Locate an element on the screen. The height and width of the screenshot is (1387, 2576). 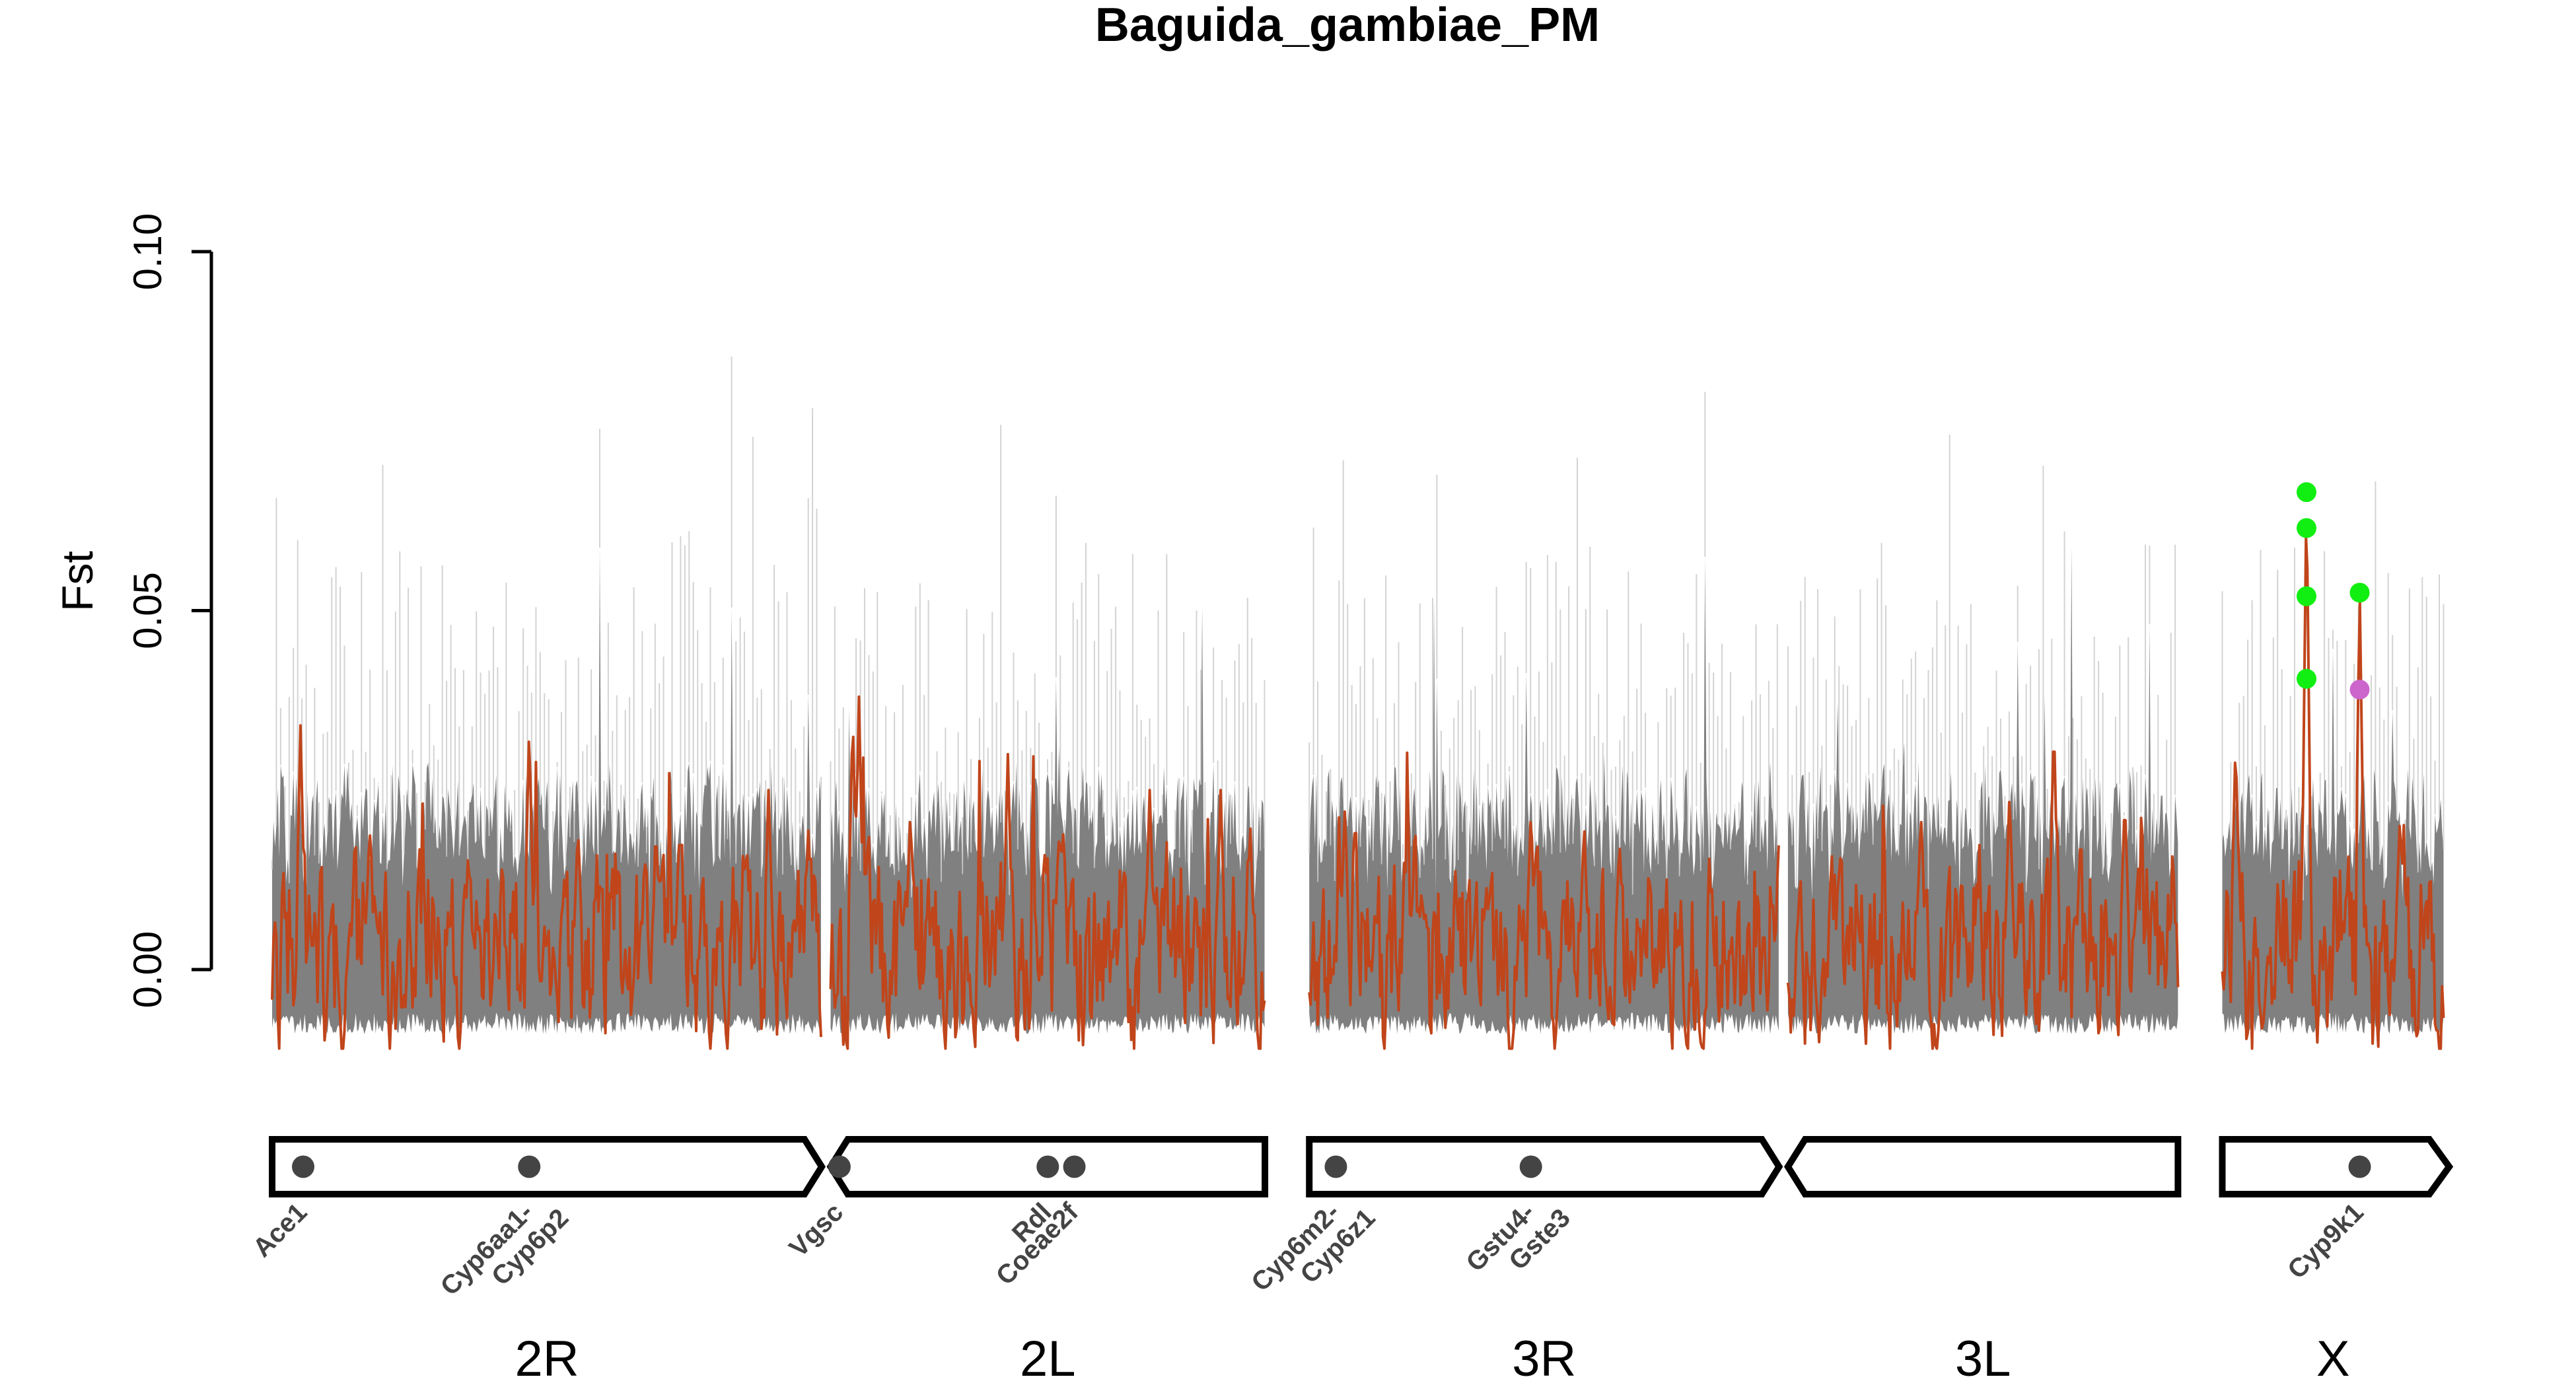
observed-line-X is located at coordinates (2333, 792).